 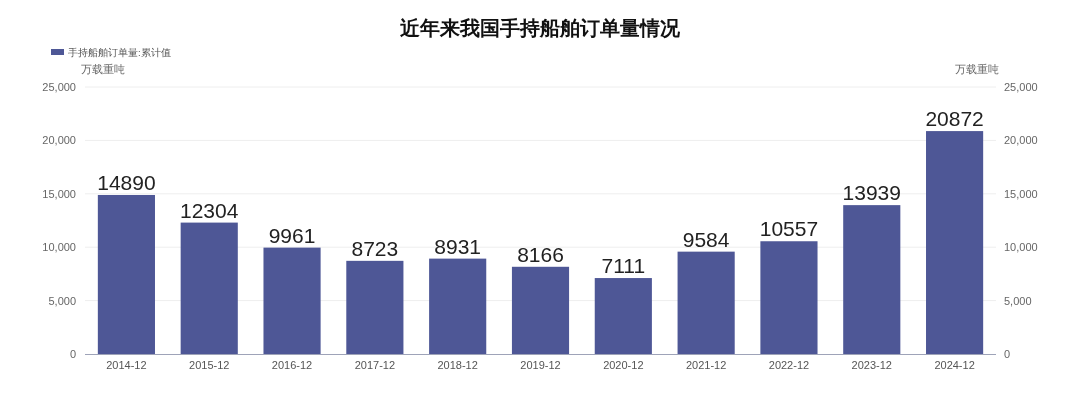 I want to click on data-label: 7111, so click(x=623, y=266).